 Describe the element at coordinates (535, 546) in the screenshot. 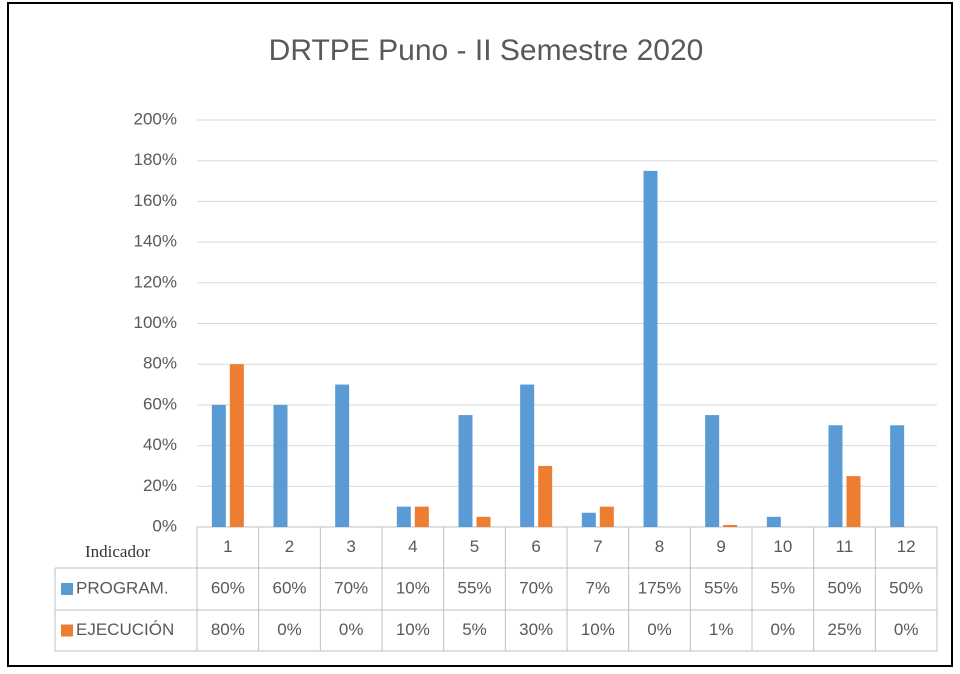

I see `x-tick-label: 6` at that location.